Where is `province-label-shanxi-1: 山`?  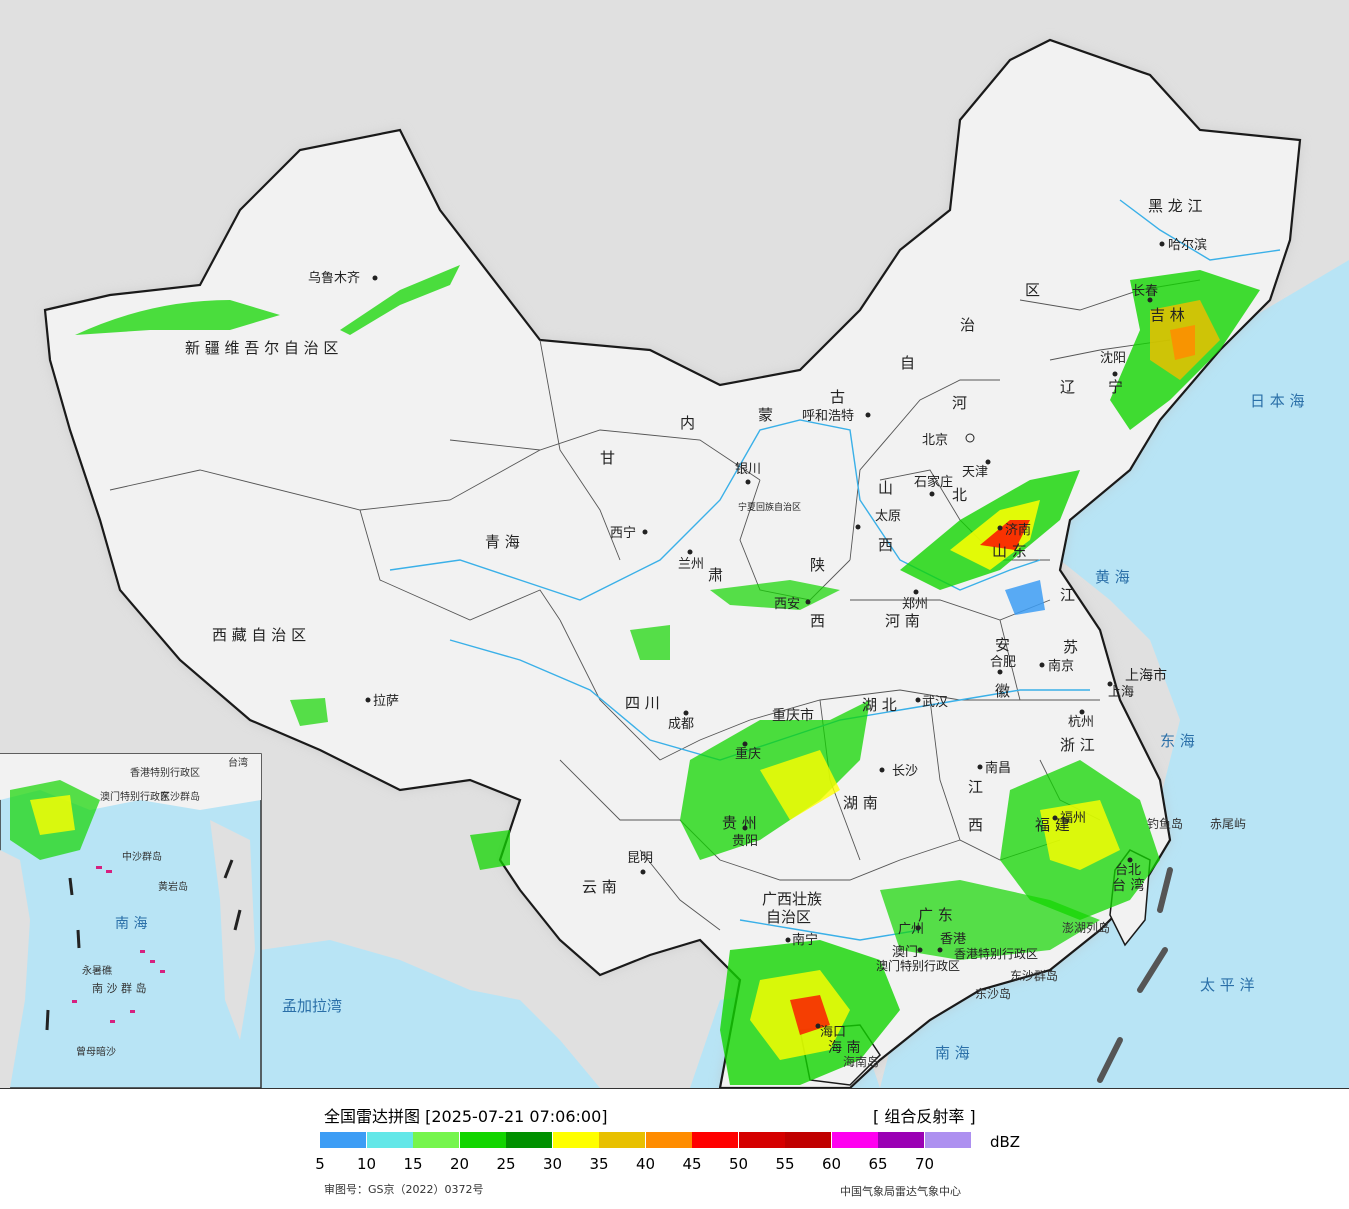 province-label-shanxi-1: 山 is located at coordinates (885, 488).